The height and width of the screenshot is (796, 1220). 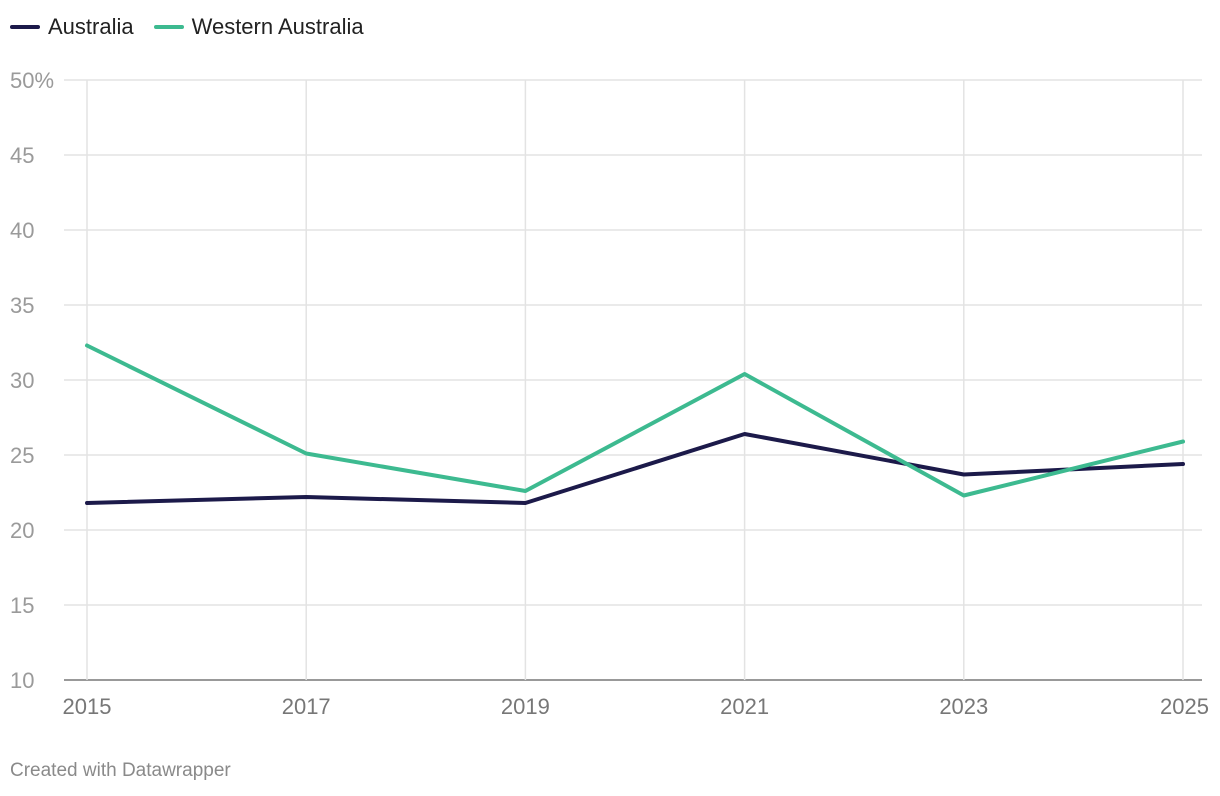 I want to click on legend: Australia Western Australia, so click(x=197, y=27).